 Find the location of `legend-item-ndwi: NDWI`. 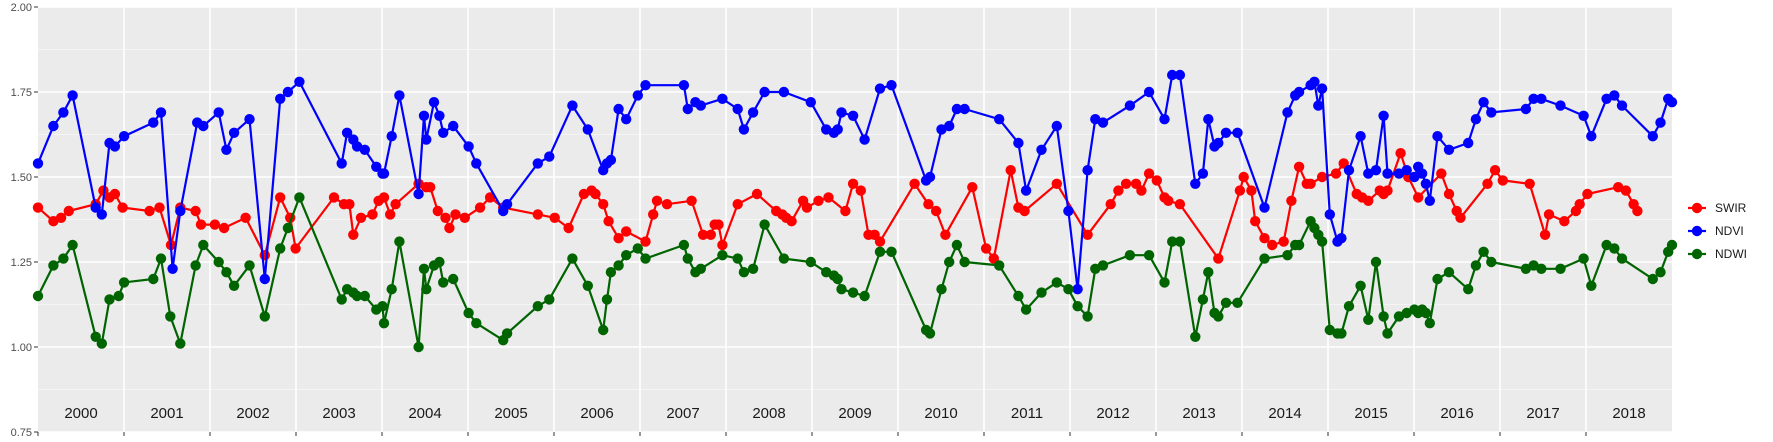

legend-item-ndwi: NDWI is located at coordinates (1717, 254).